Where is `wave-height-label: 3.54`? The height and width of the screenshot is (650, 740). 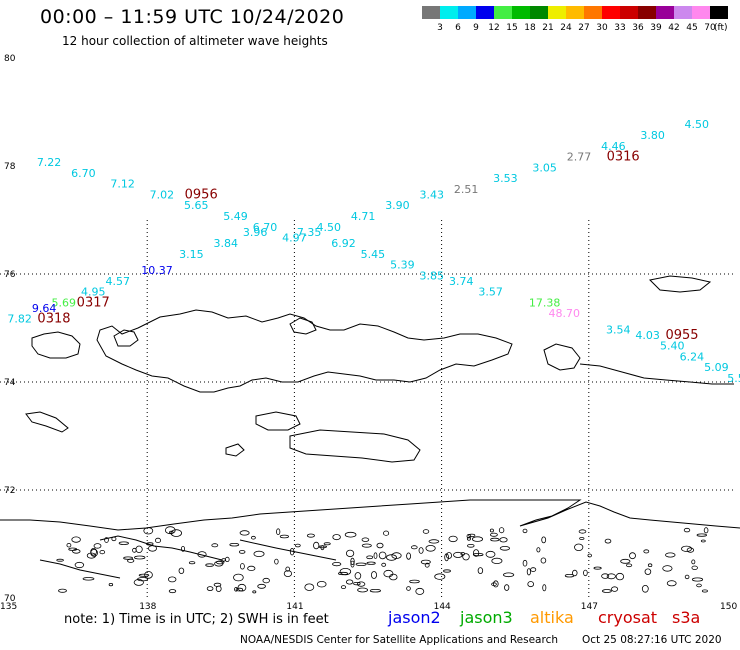
wave-height-label: 3.54 is located at coordinates (618, 329).